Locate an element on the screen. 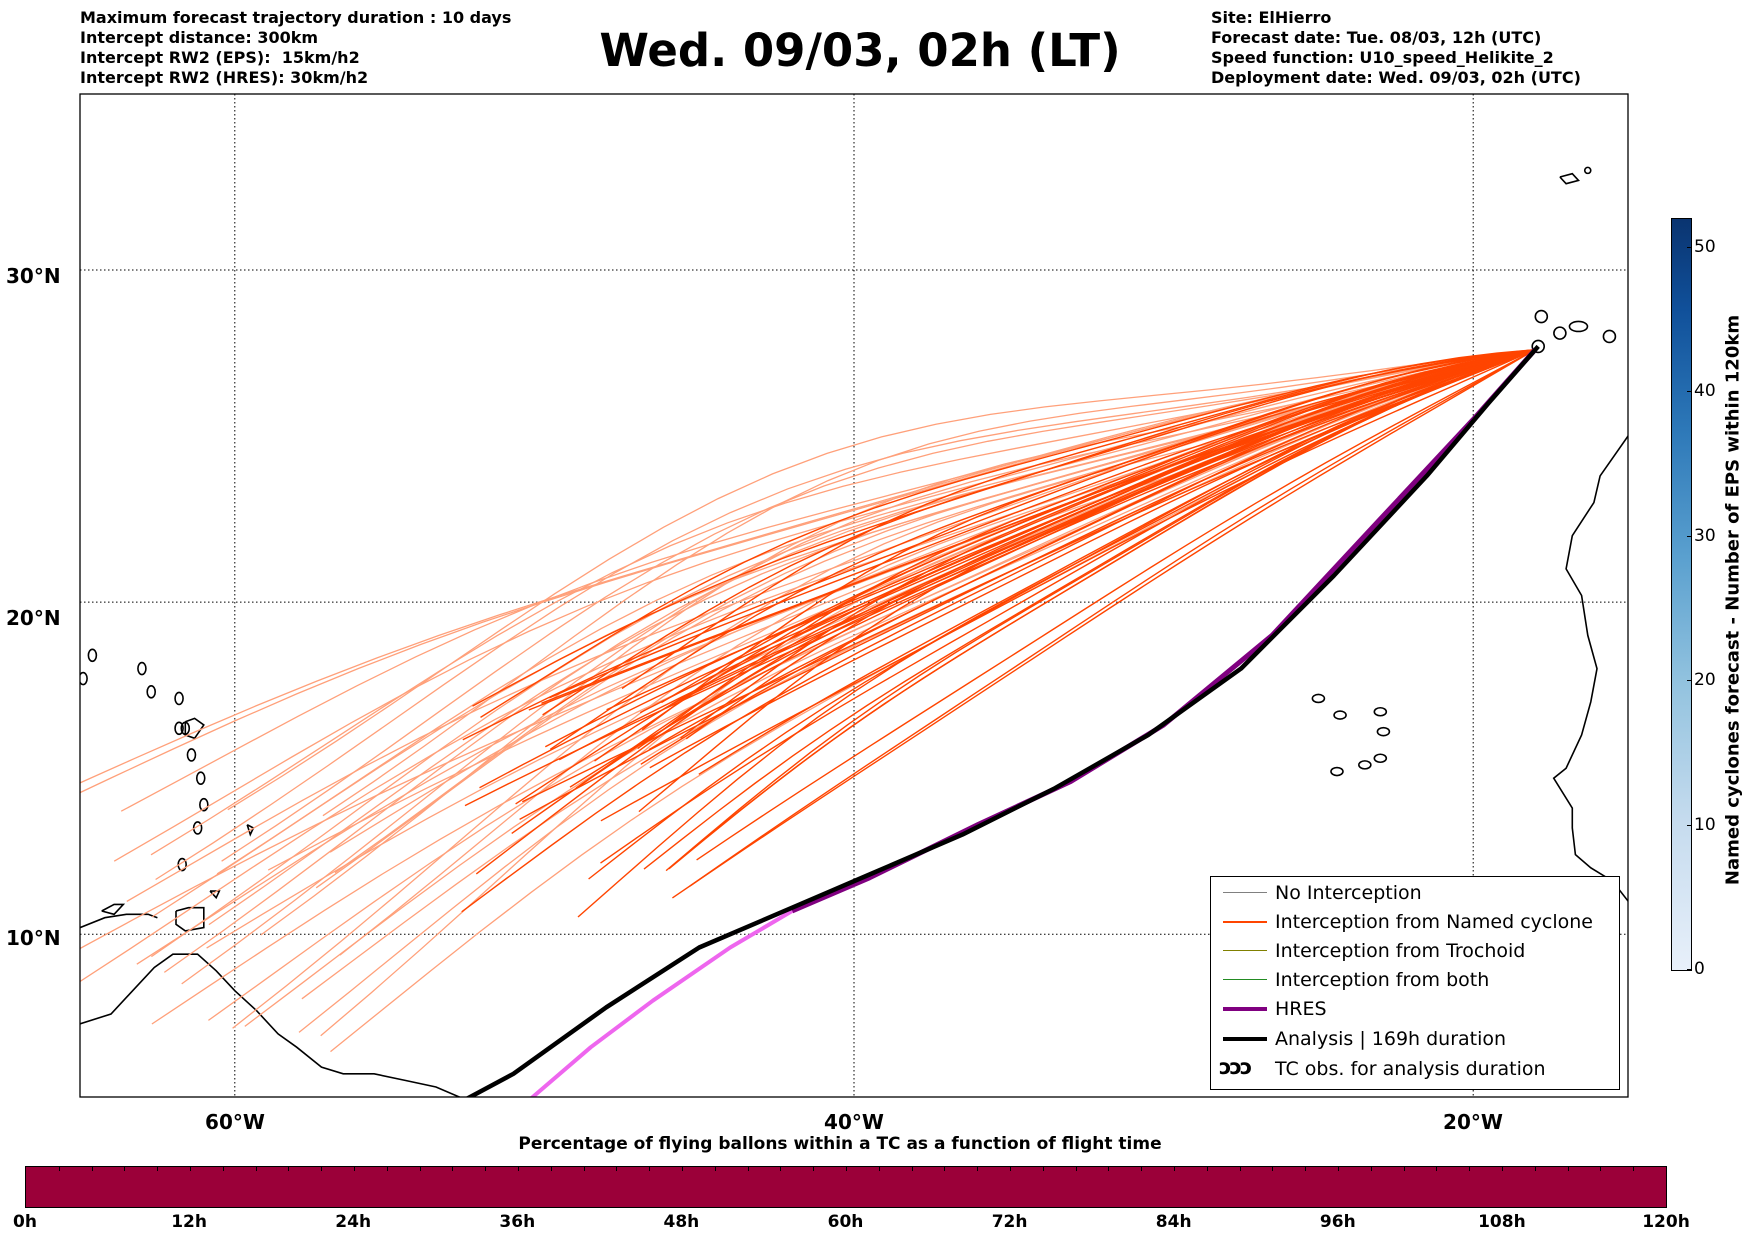  legend-item-analysis: Analysis | 169h duration is located at coordinates (1411, 1039).